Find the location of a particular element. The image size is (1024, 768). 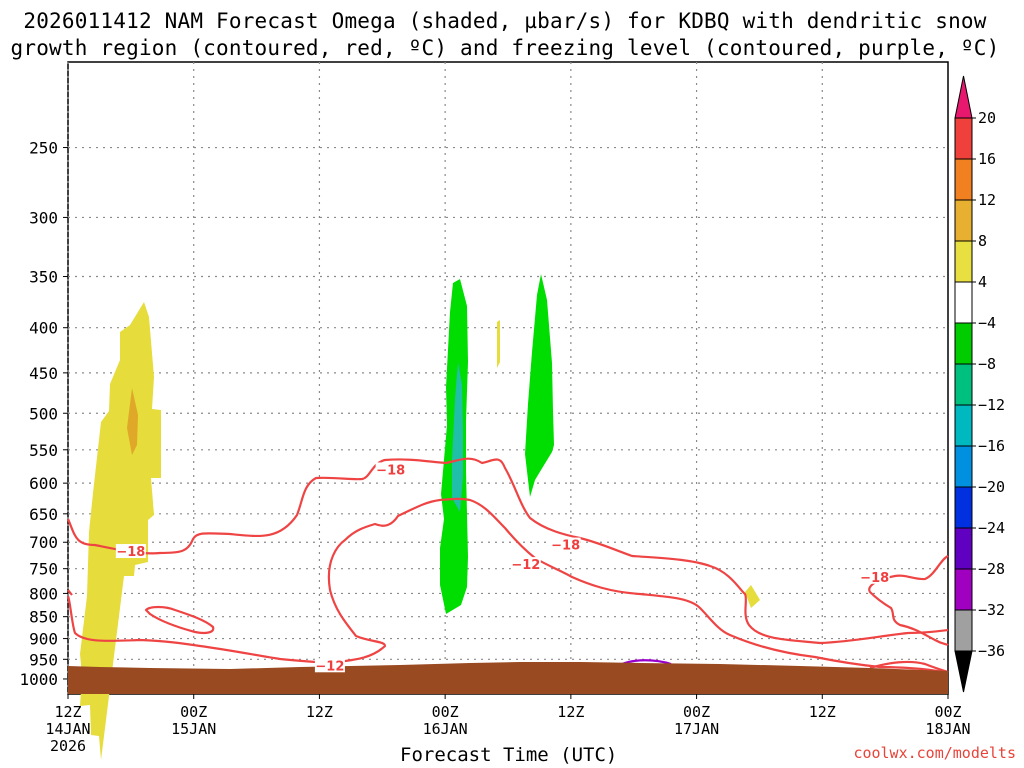

contour-label-1: −18 is located at coordinates (390, 470).